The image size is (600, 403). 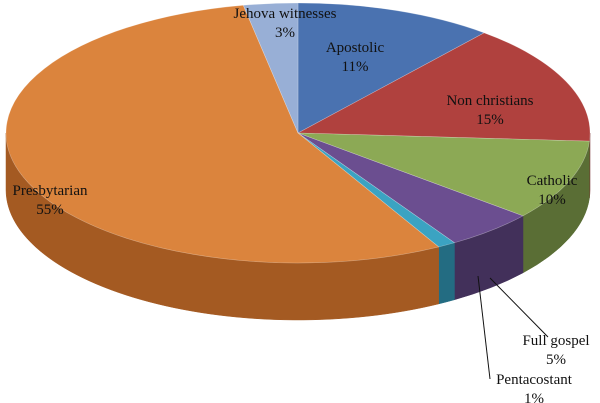 I want to click on data-label-presbytarian: Presbytarian 55%, so click(x=50, y=200).